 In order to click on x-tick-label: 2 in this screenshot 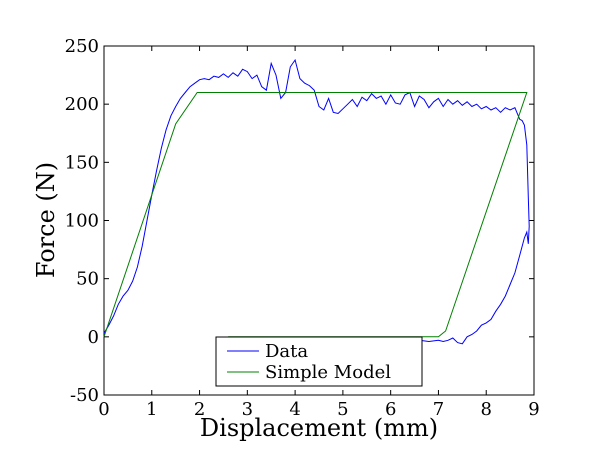, I will do `click(199, 409)`.